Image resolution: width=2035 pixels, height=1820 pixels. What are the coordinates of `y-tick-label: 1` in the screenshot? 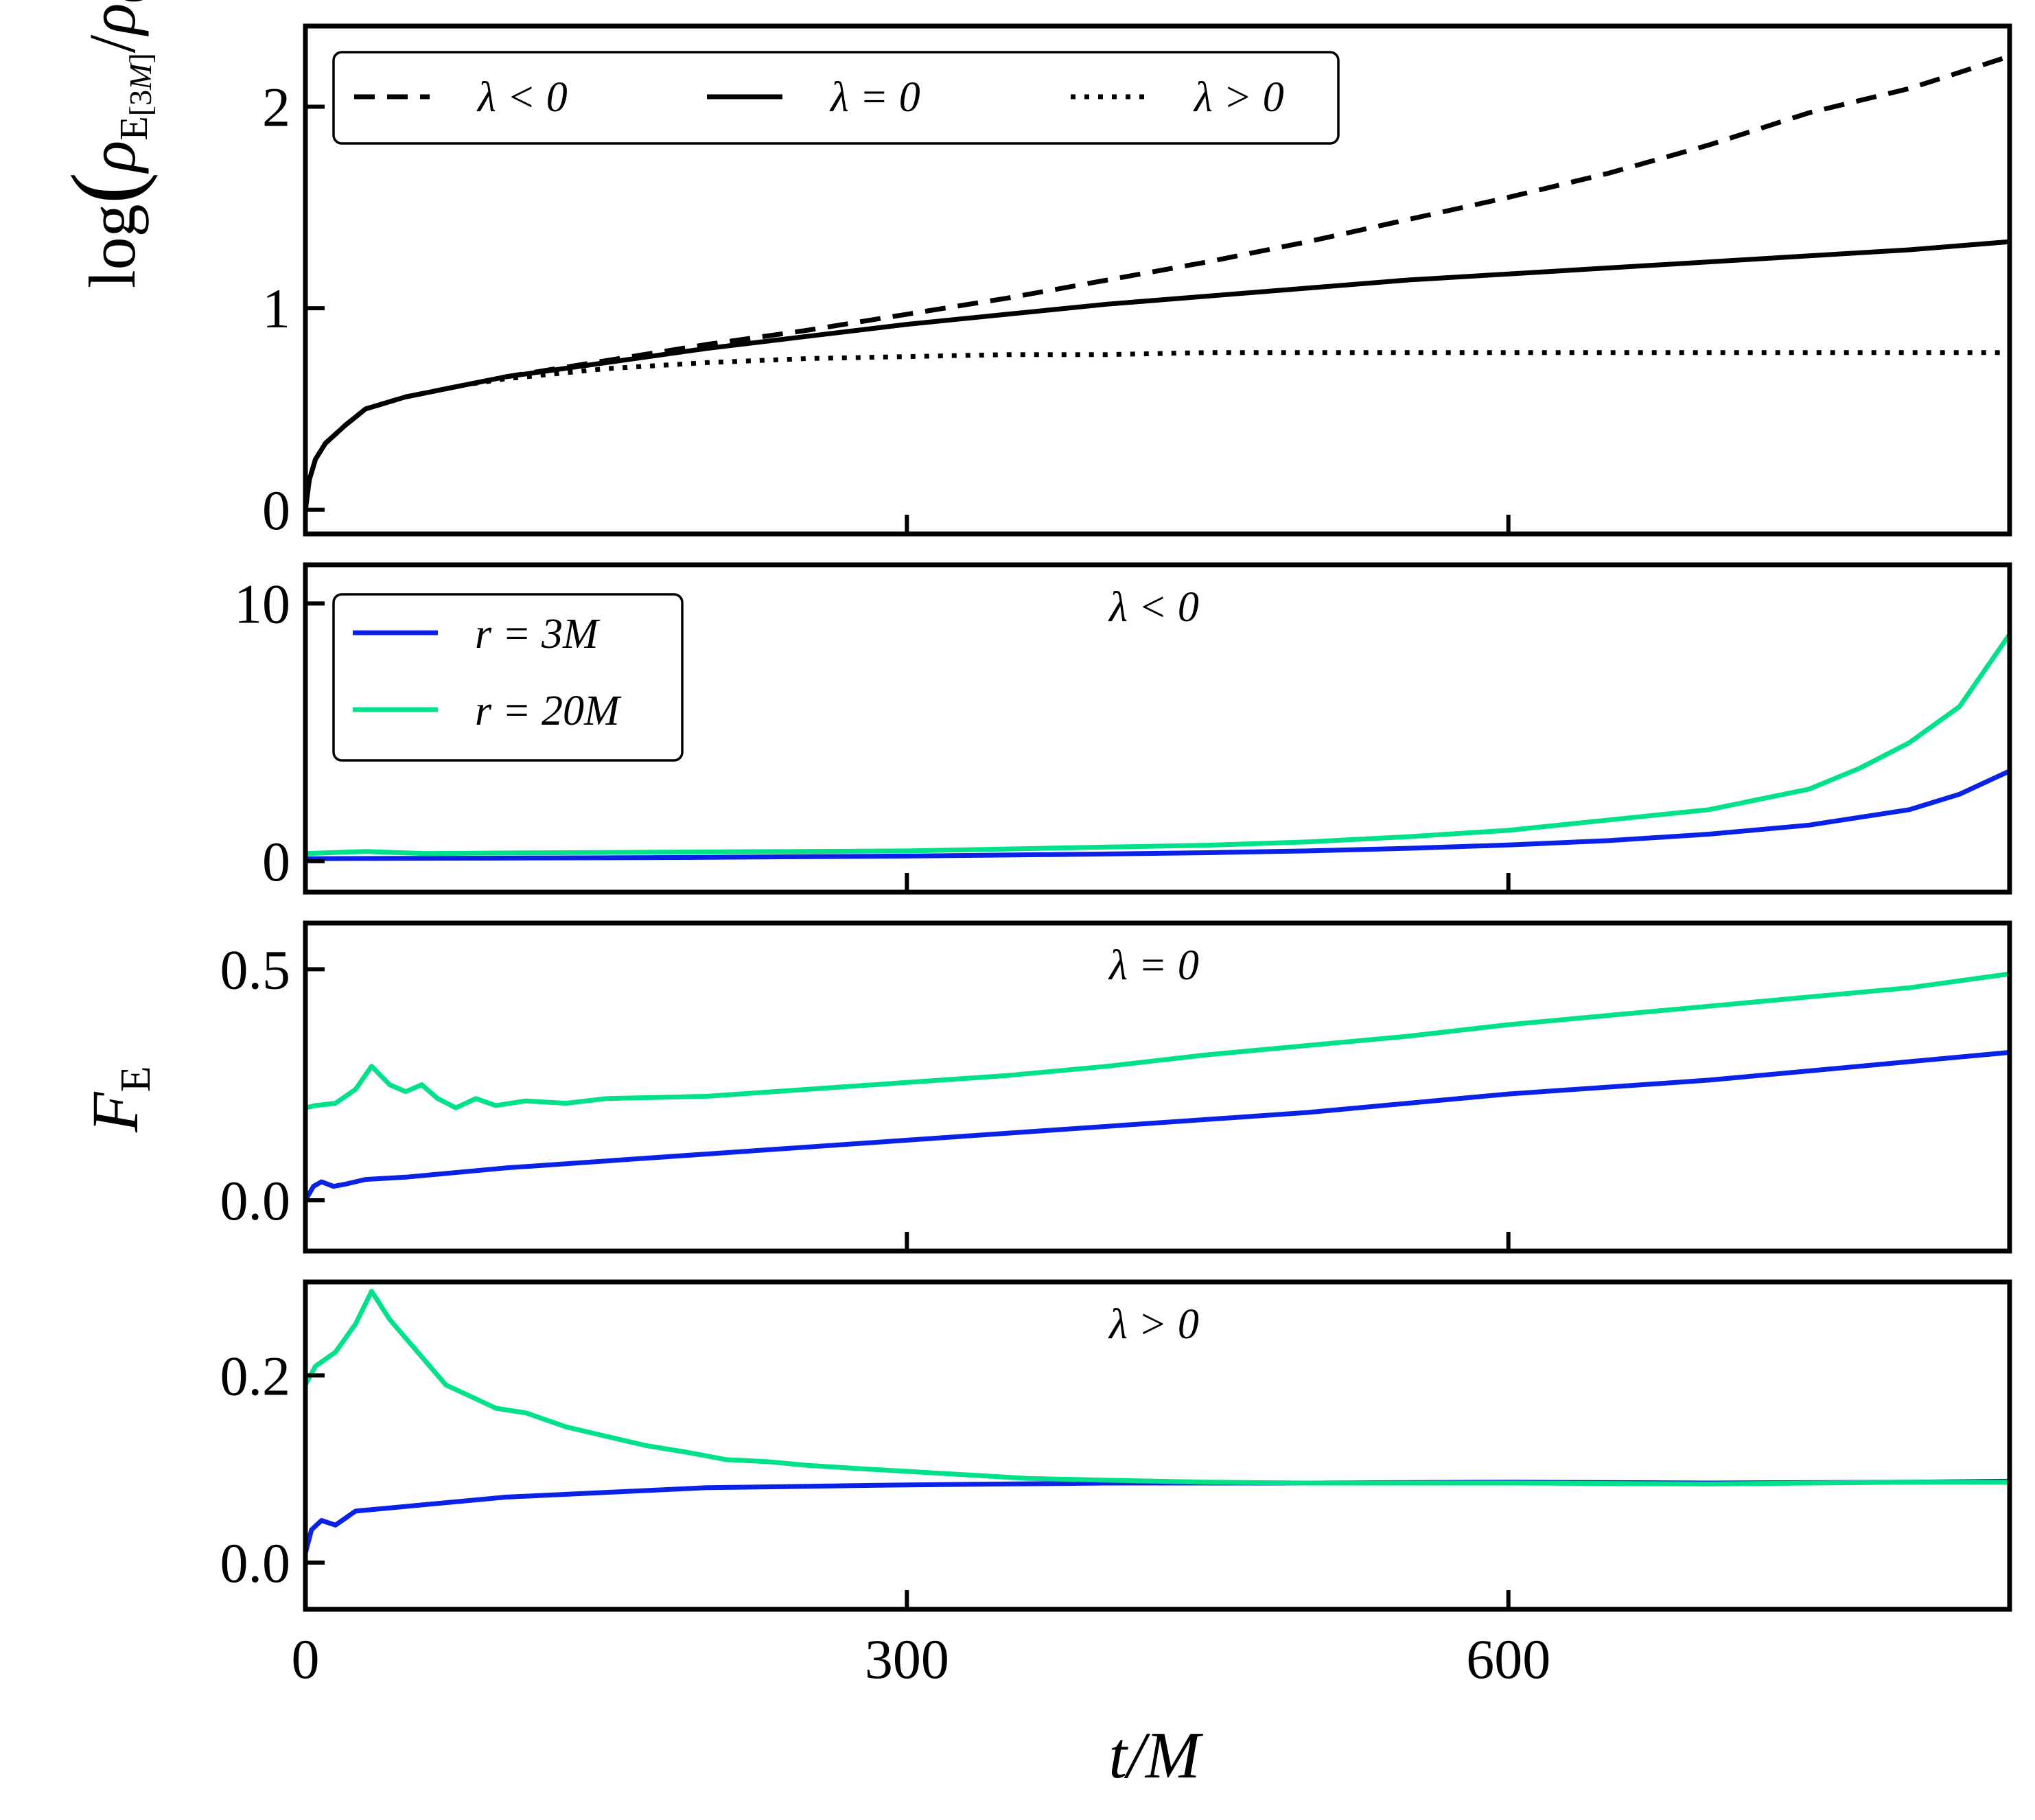 It's located at (276, 308).